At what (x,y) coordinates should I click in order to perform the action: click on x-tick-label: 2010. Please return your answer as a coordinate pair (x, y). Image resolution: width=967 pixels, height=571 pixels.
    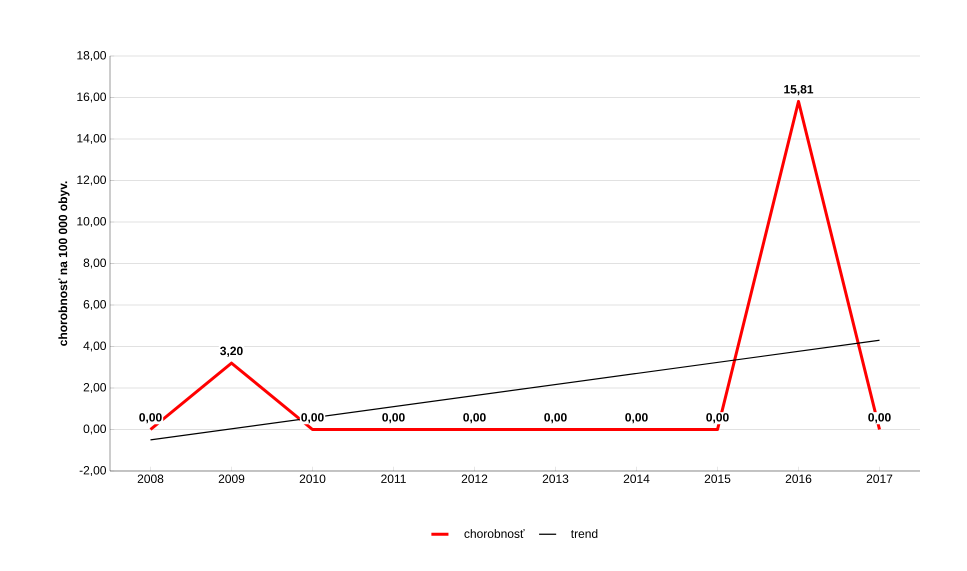
    Looking at the image, I should click on (313, 479).